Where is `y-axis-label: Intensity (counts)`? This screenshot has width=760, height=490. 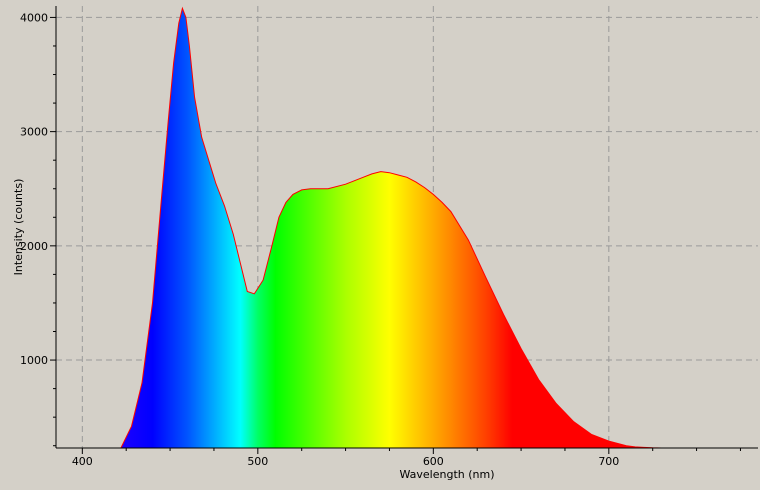 y-axis-label: Intensity (counts) is located at coordinates (18, 227).